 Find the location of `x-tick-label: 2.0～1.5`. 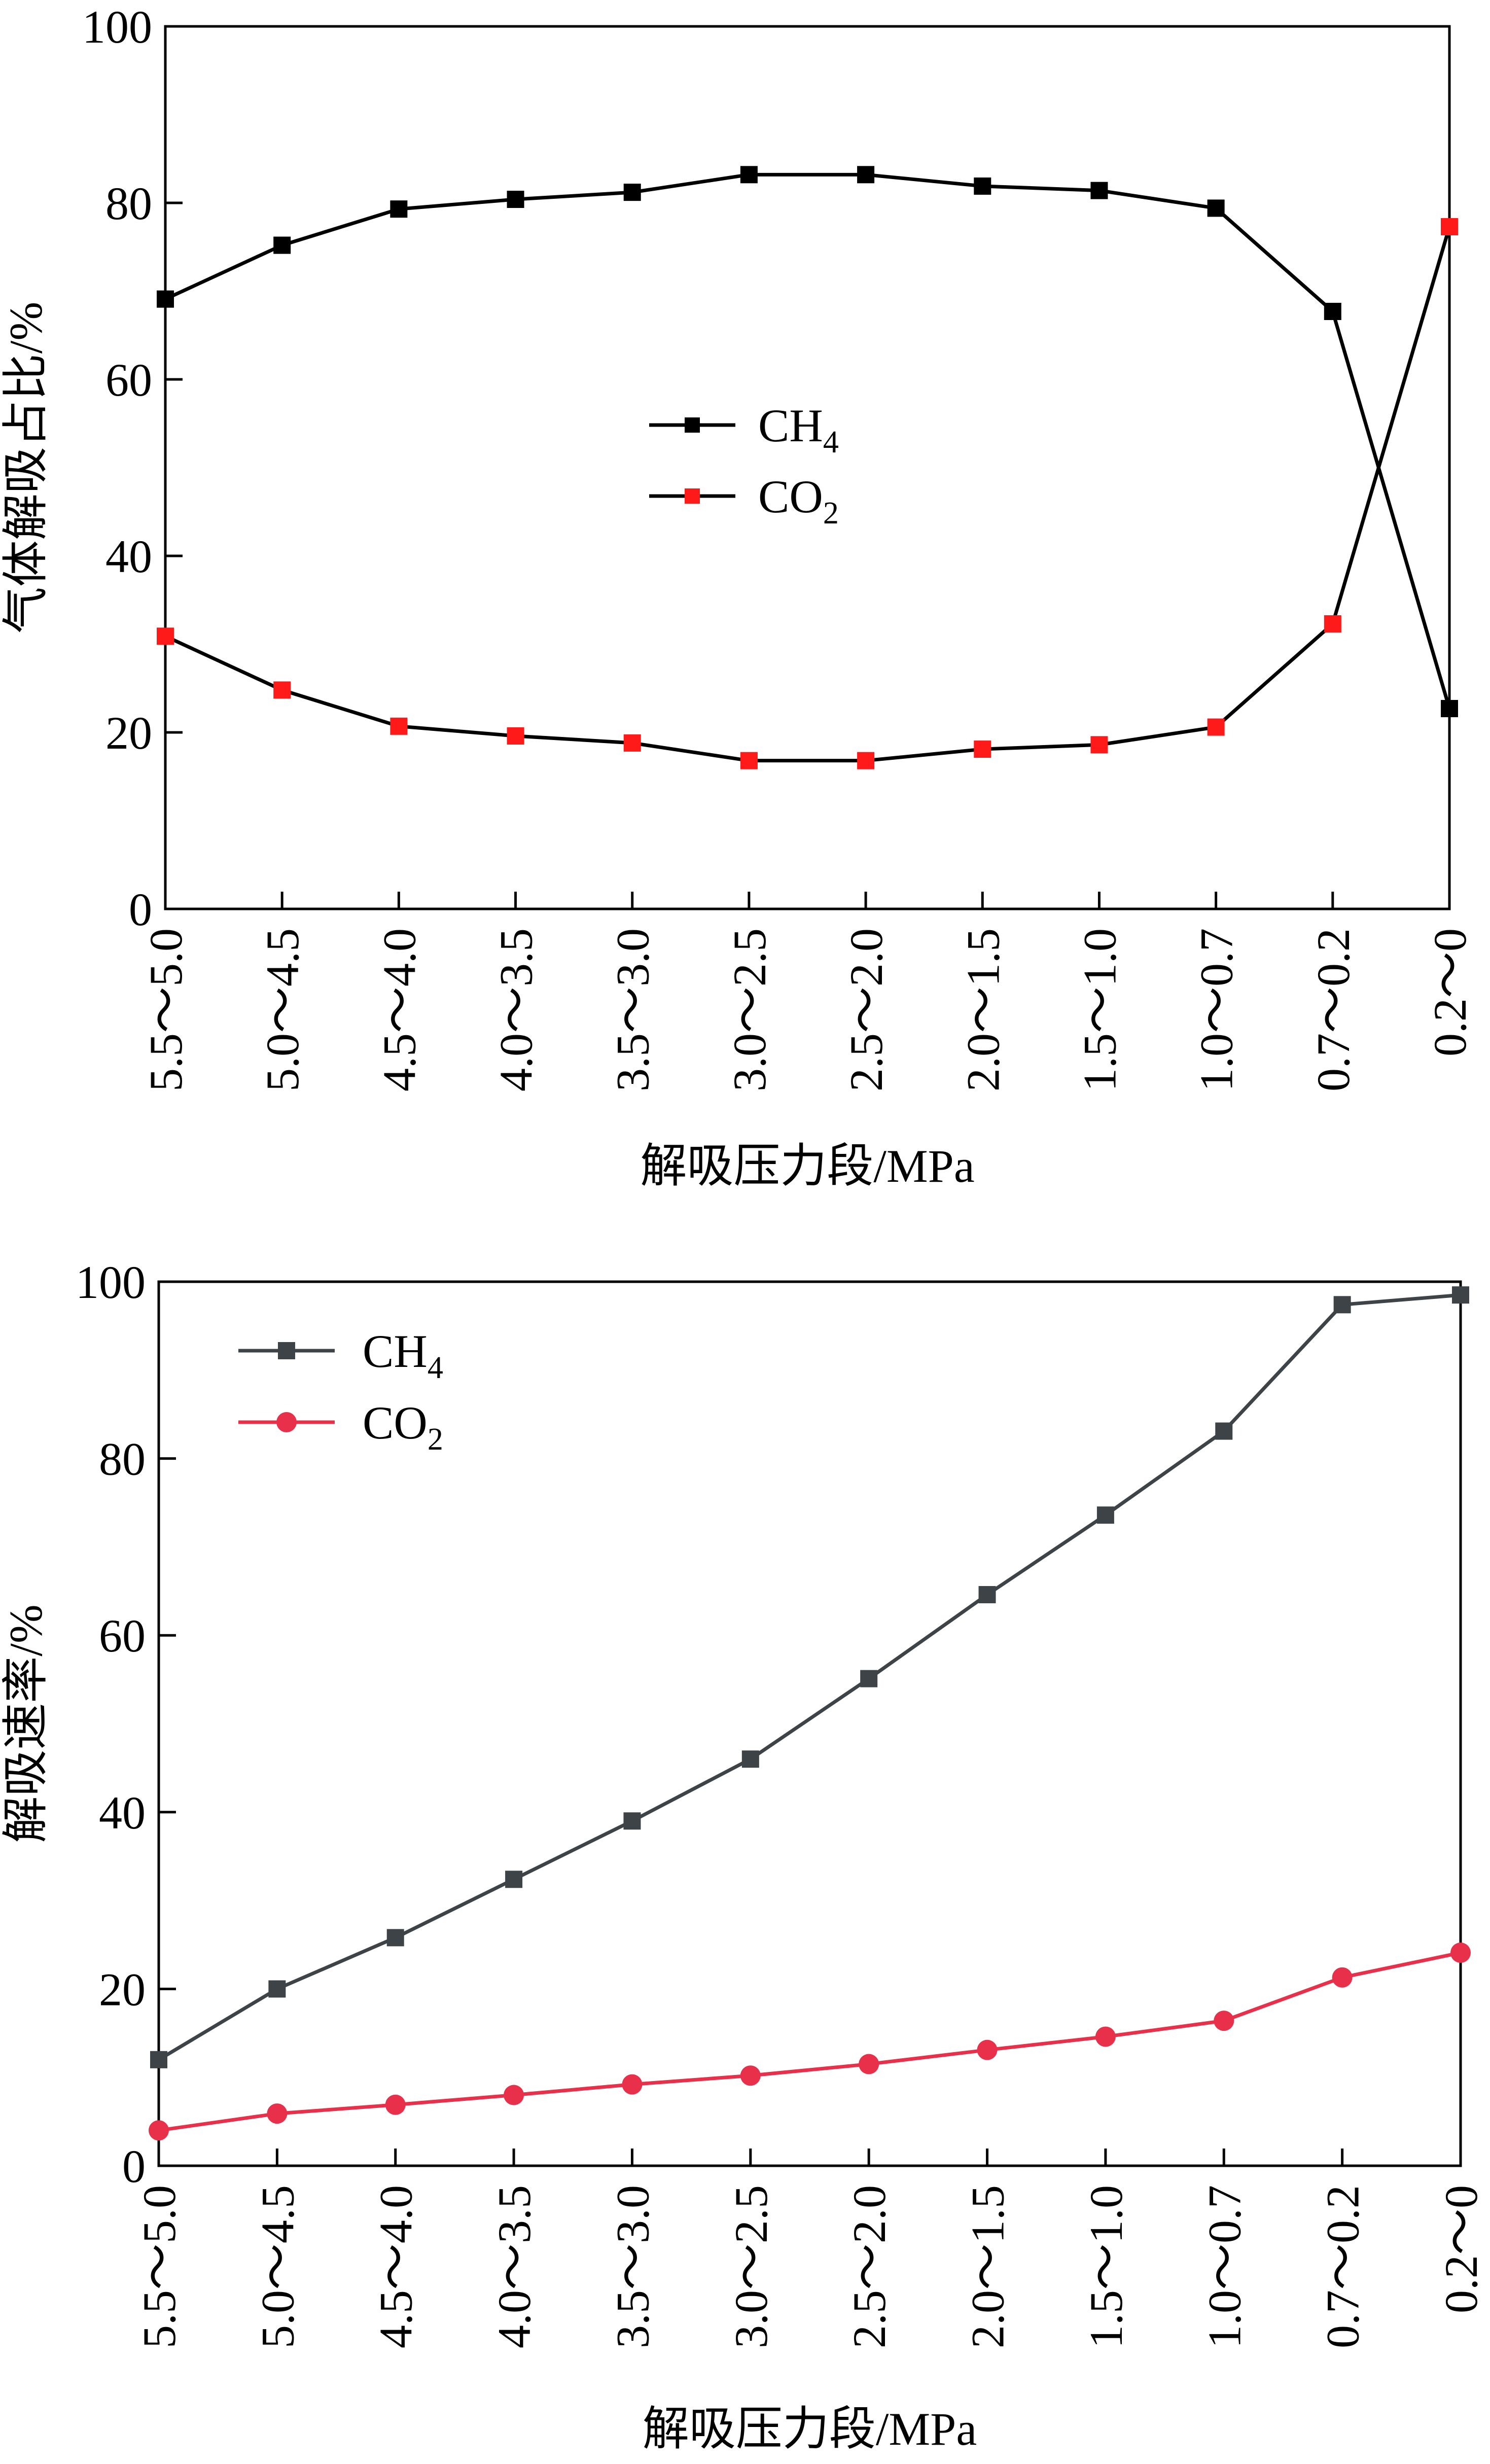

x-tick-label: 2.0～1.5 is located at coordinates (988, 2267).